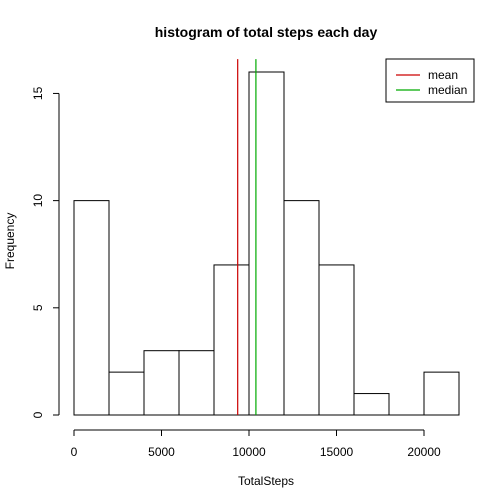  Describe the element at coordinates (10, 241) in the screenshot. I see `y-axis-label: Frequency` at that location.